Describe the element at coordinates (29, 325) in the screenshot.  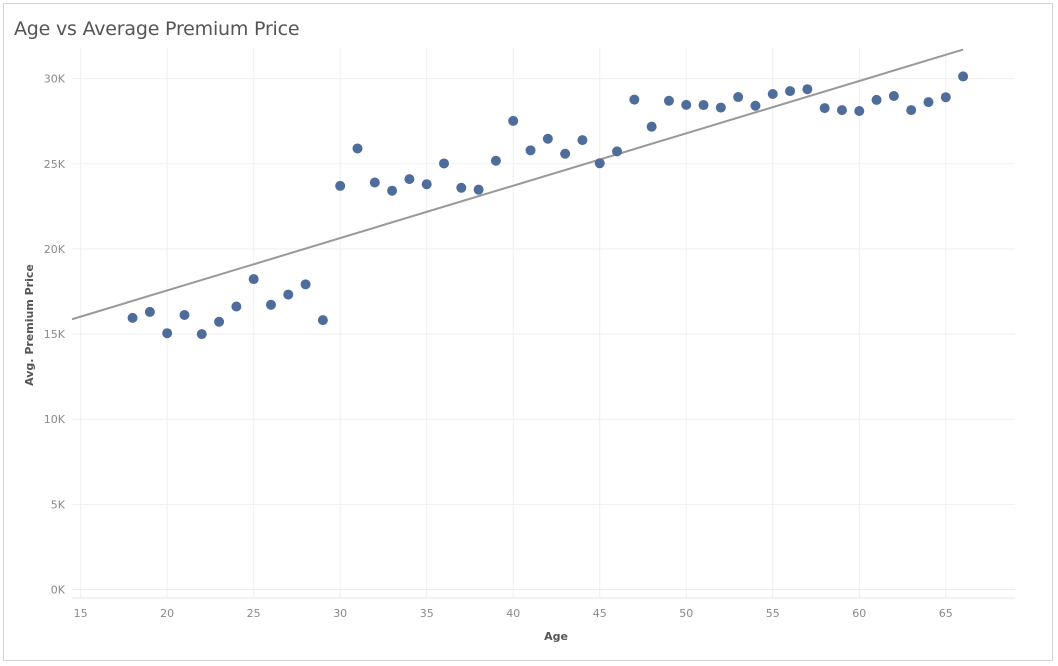
I see `y-axis-title: Avg. Premium Price` at that location.